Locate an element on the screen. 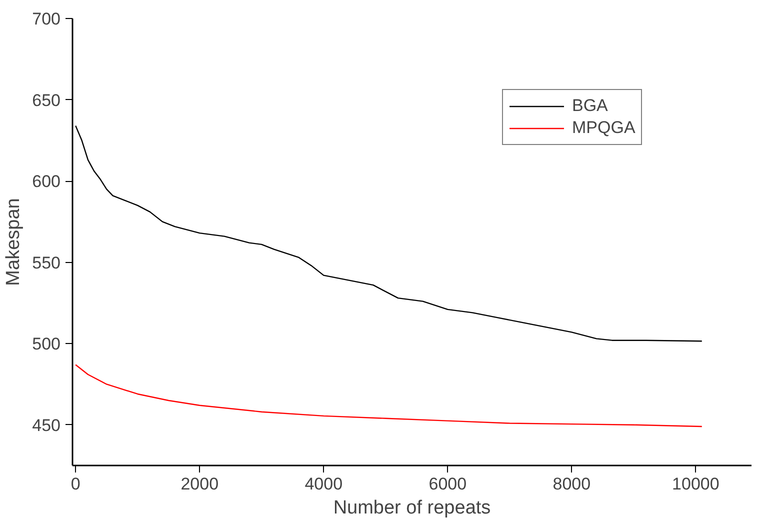 The height and width of the screenshot is (521, 761). y-tick-label: 550 is located at coordinates (46, 262).